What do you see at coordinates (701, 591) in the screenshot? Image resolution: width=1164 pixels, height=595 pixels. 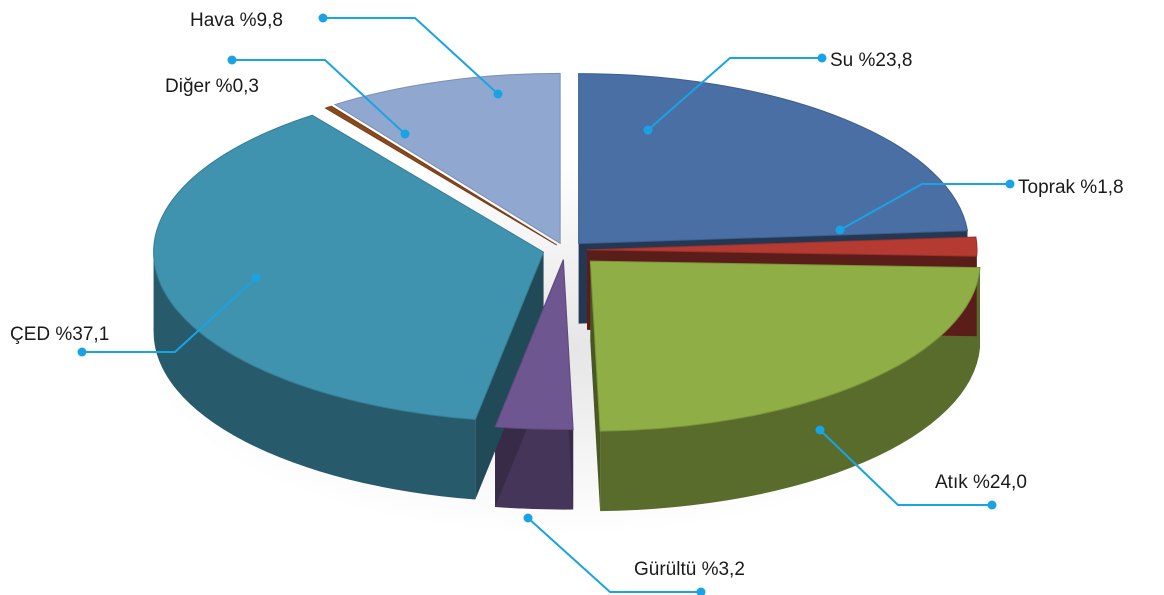 I see `leader-dot-gurultu` at bounding box center [701, 591].